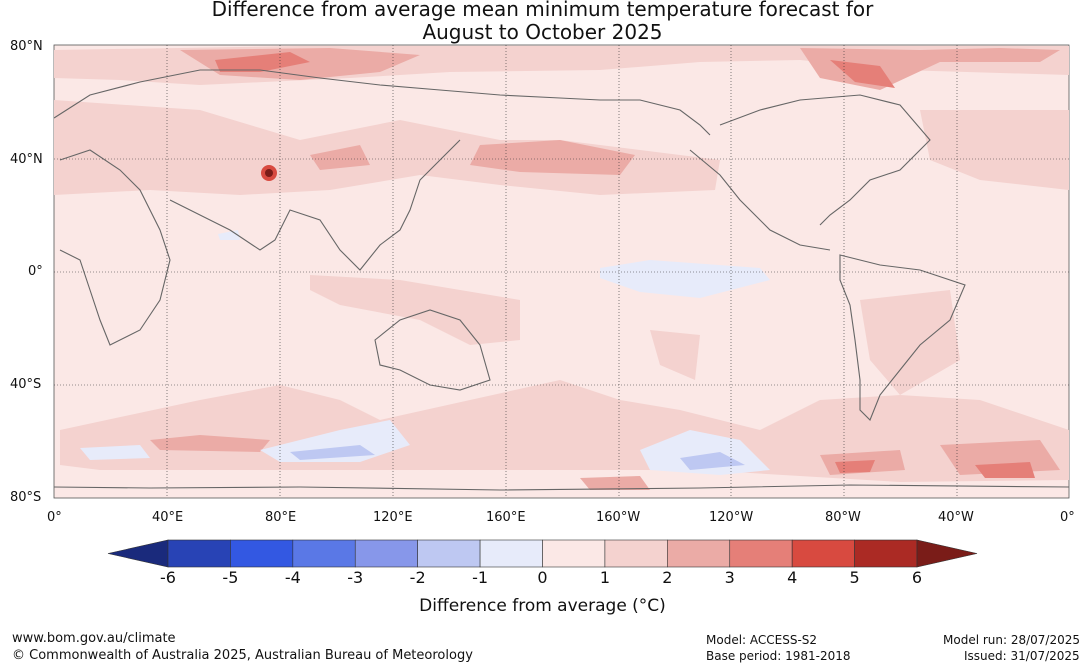 The width and height of the screenshot is (1085, 667). I want to click on lon-label-40w: 40°W, so click(956, 517).